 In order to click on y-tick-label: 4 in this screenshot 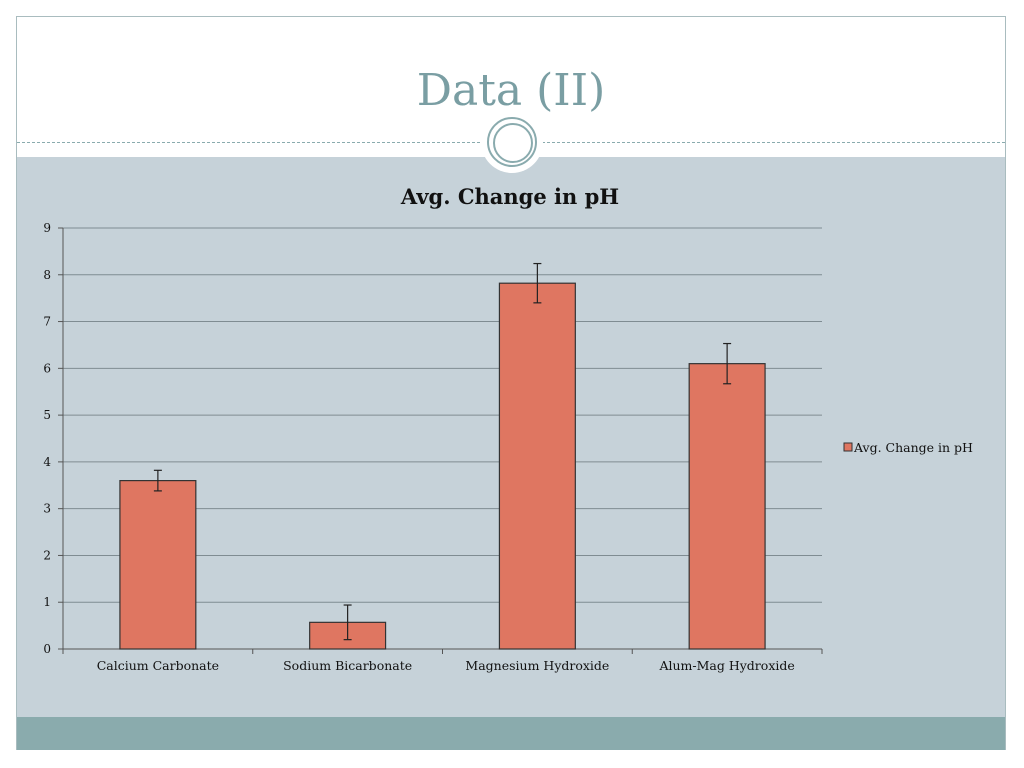, I will do `click(47, 462)`.